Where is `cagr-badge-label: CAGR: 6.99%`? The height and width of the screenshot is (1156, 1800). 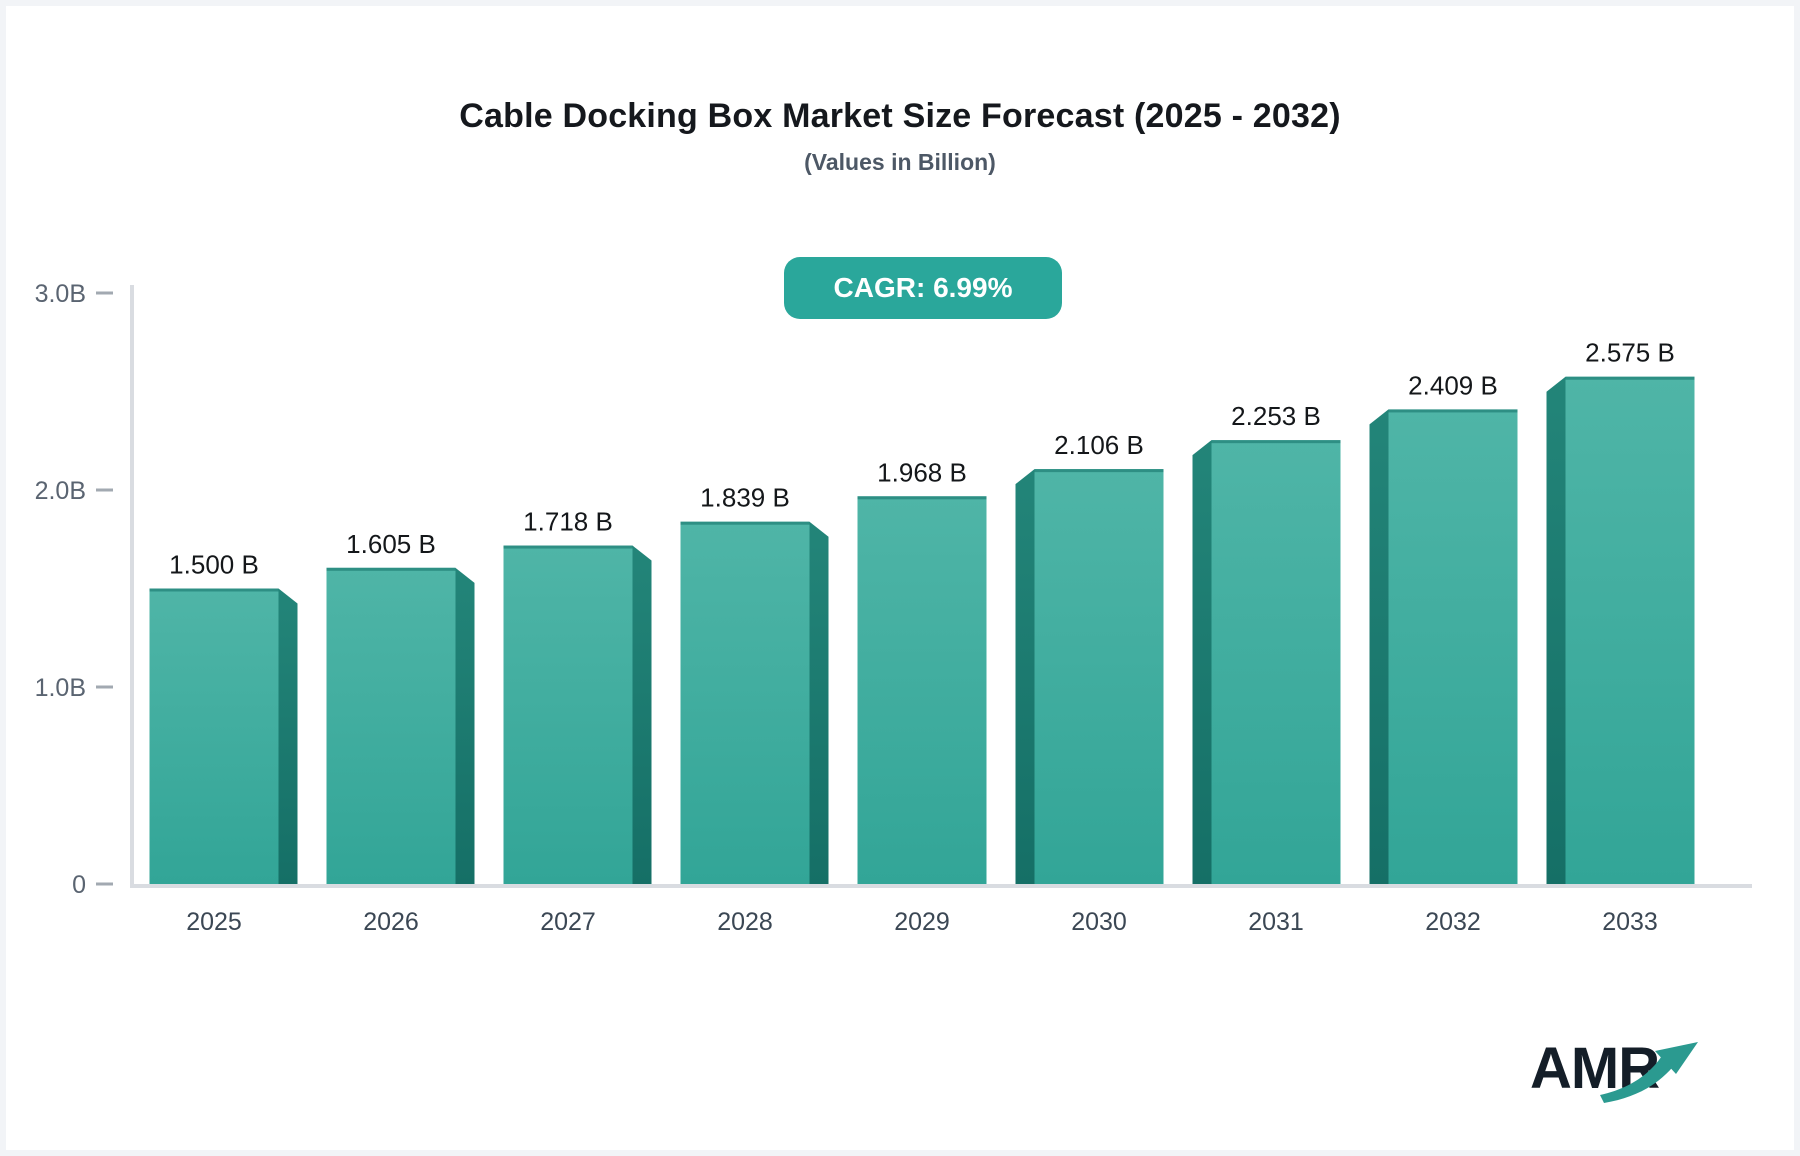
cagr-badge-label: CAGR: 6.99% is located at coordinates (923, 287).